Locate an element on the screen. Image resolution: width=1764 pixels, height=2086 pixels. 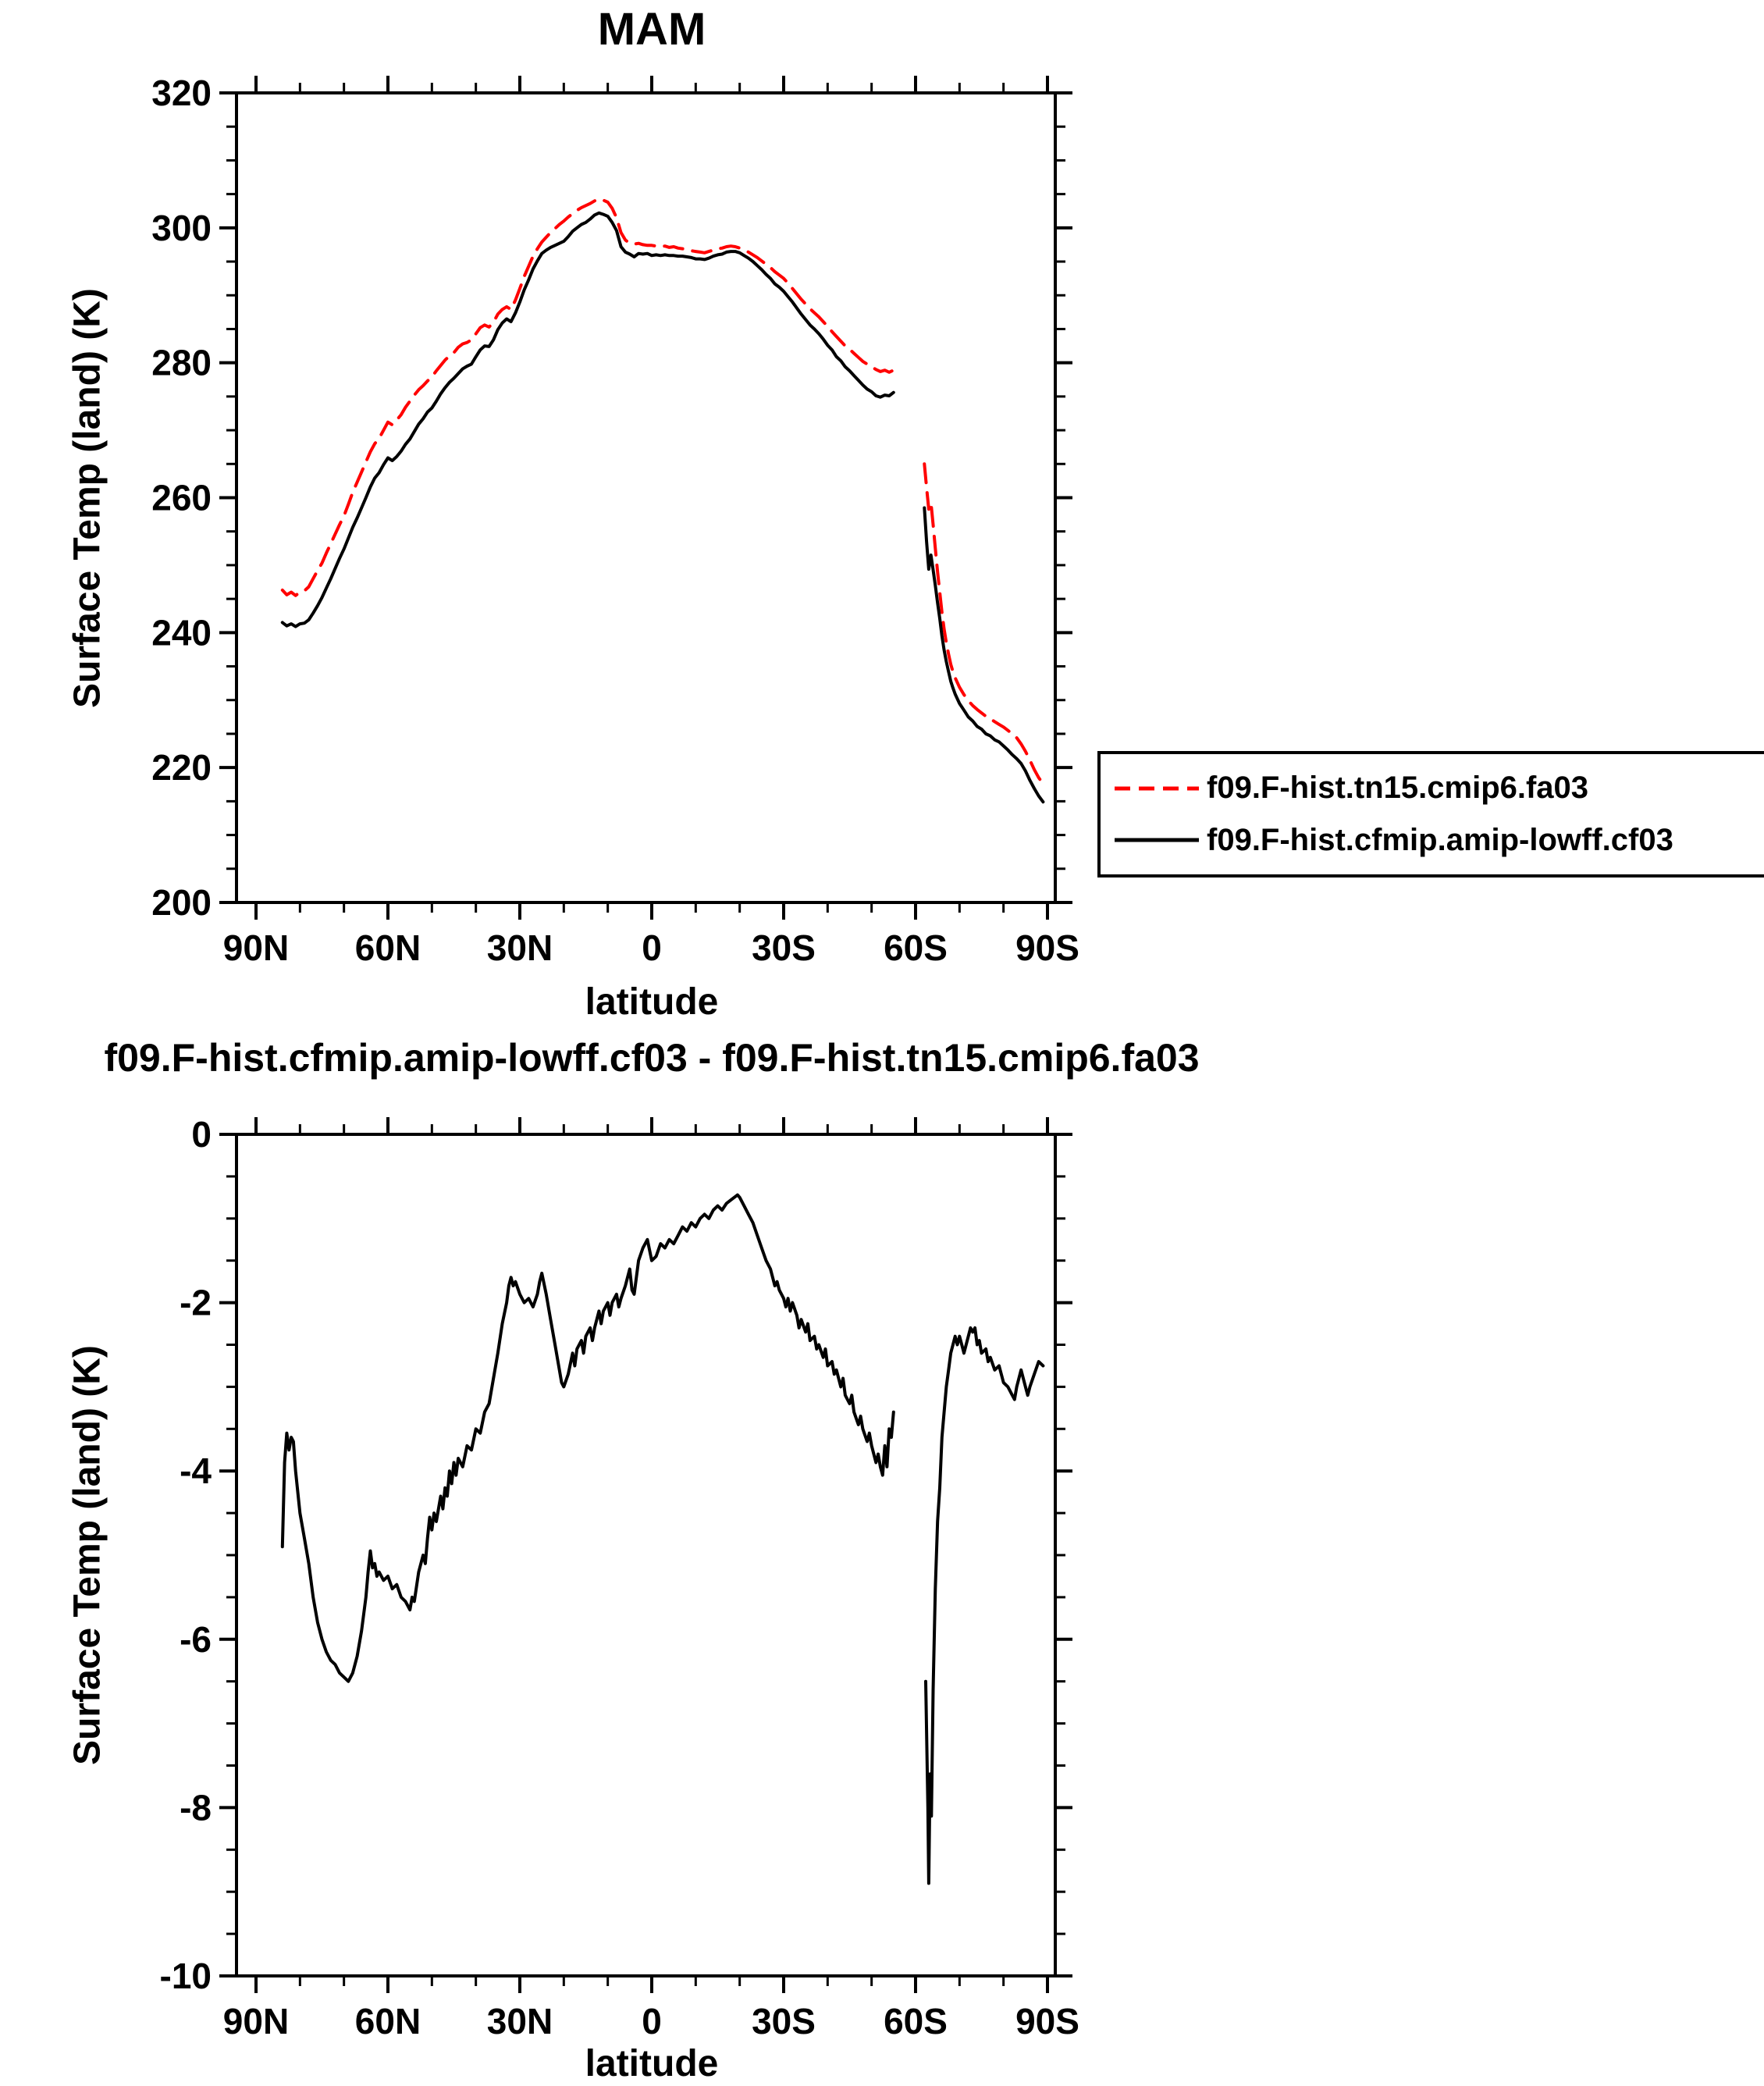
legend-label: f09.F-hist.cfmip.amip-lowff.cf03 is located at coordinates (1440, 839).